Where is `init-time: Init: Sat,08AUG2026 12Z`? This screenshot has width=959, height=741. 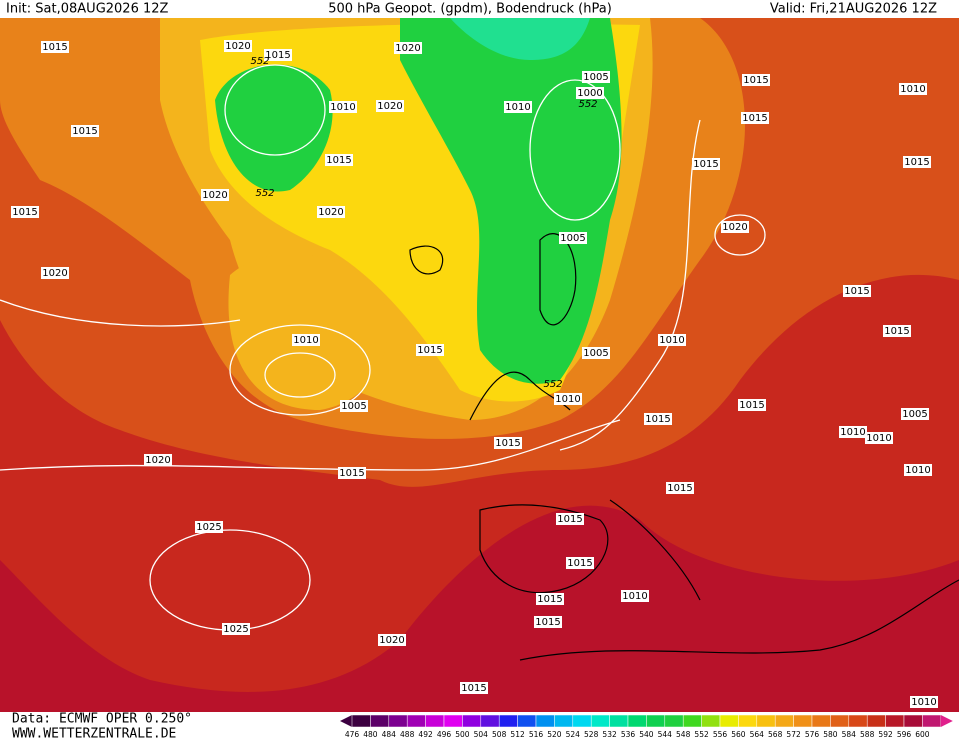
init-time: Init: Sat,08AUG2026 12Z is located at coordinates (87, 9).